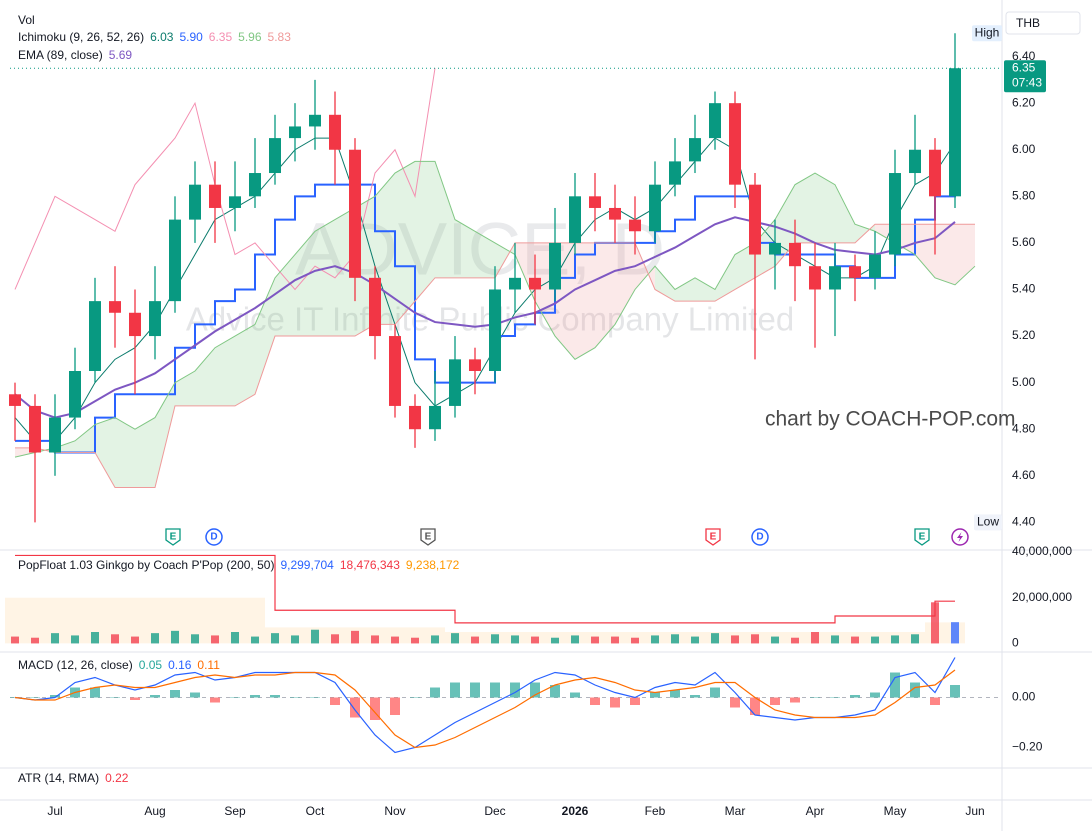 The width and height of the screenshot is (1092, 831). I want to click on x-tick-label: Jul, so click(54, 811).